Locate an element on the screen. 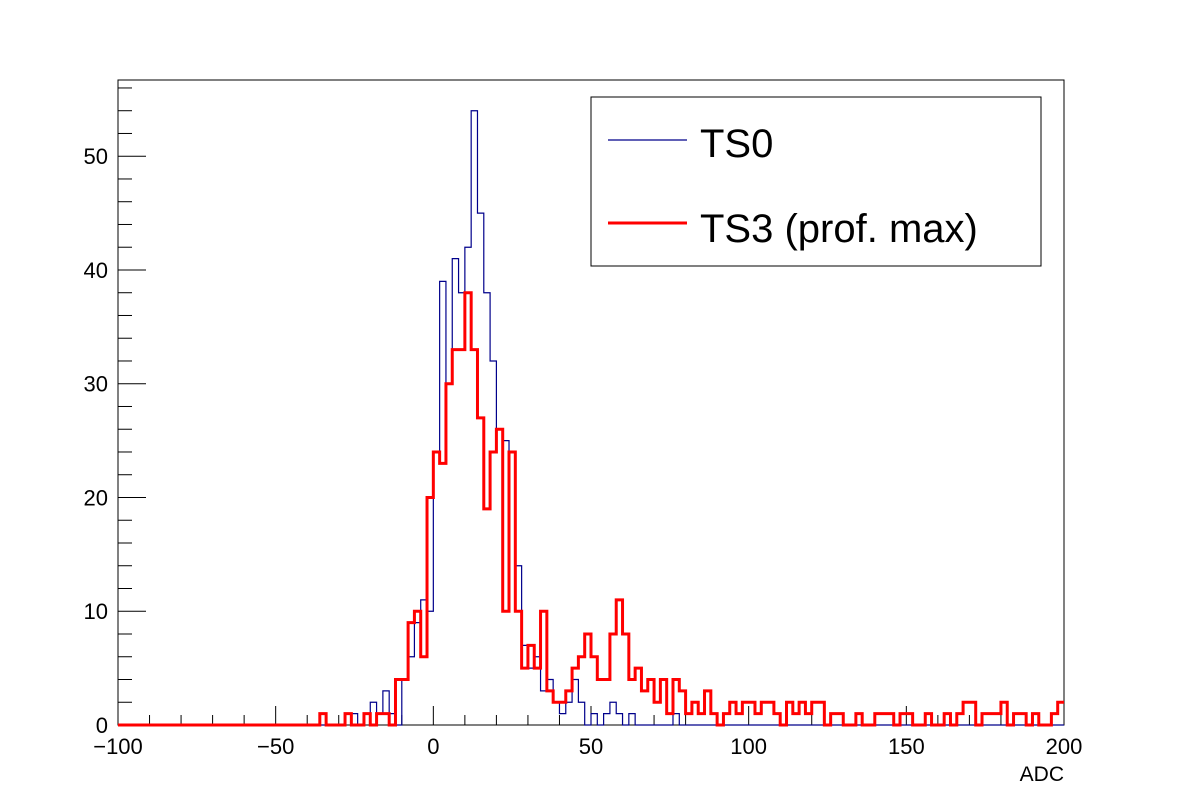 The height and width of the screenshot is (805, 1182). legend-box is located at coordinates (816, 181).